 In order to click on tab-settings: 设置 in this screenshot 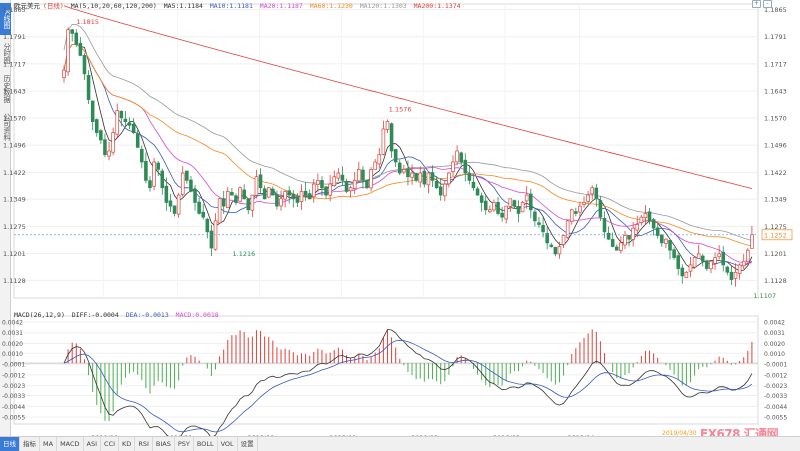, I will do `click(248, 444)`.